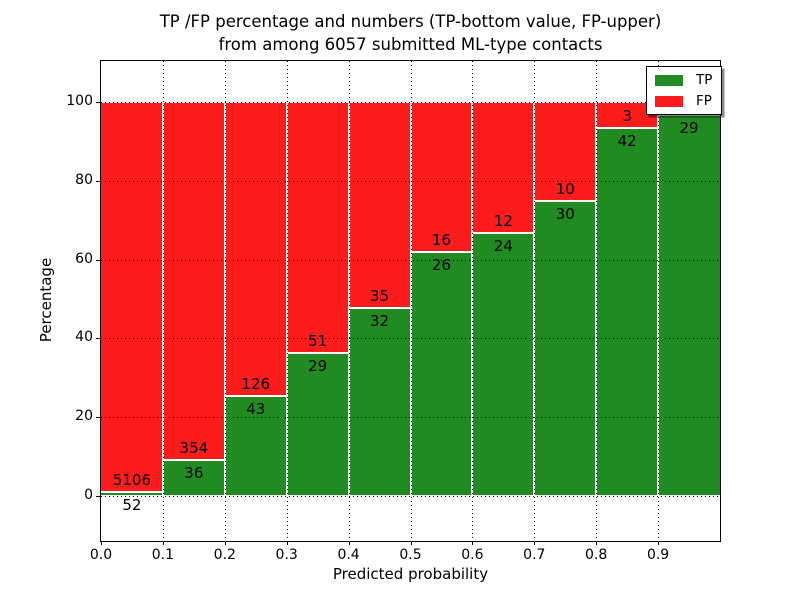 Image resolution: width=800 pixels, height=600 pixels. What do you see at coordinates (84, 179) in the screenshot?
I see `y-tick-label-80: 80` at bounding box center [84, 179].